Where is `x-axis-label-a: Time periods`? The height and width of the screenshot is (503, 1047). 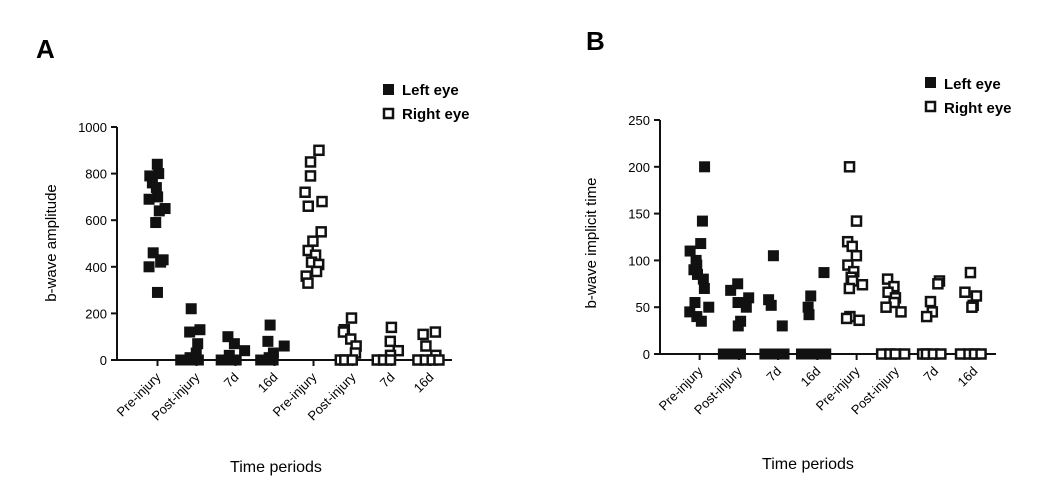 x-axis-label-a: Time periods is located at coordinates (276, 467).